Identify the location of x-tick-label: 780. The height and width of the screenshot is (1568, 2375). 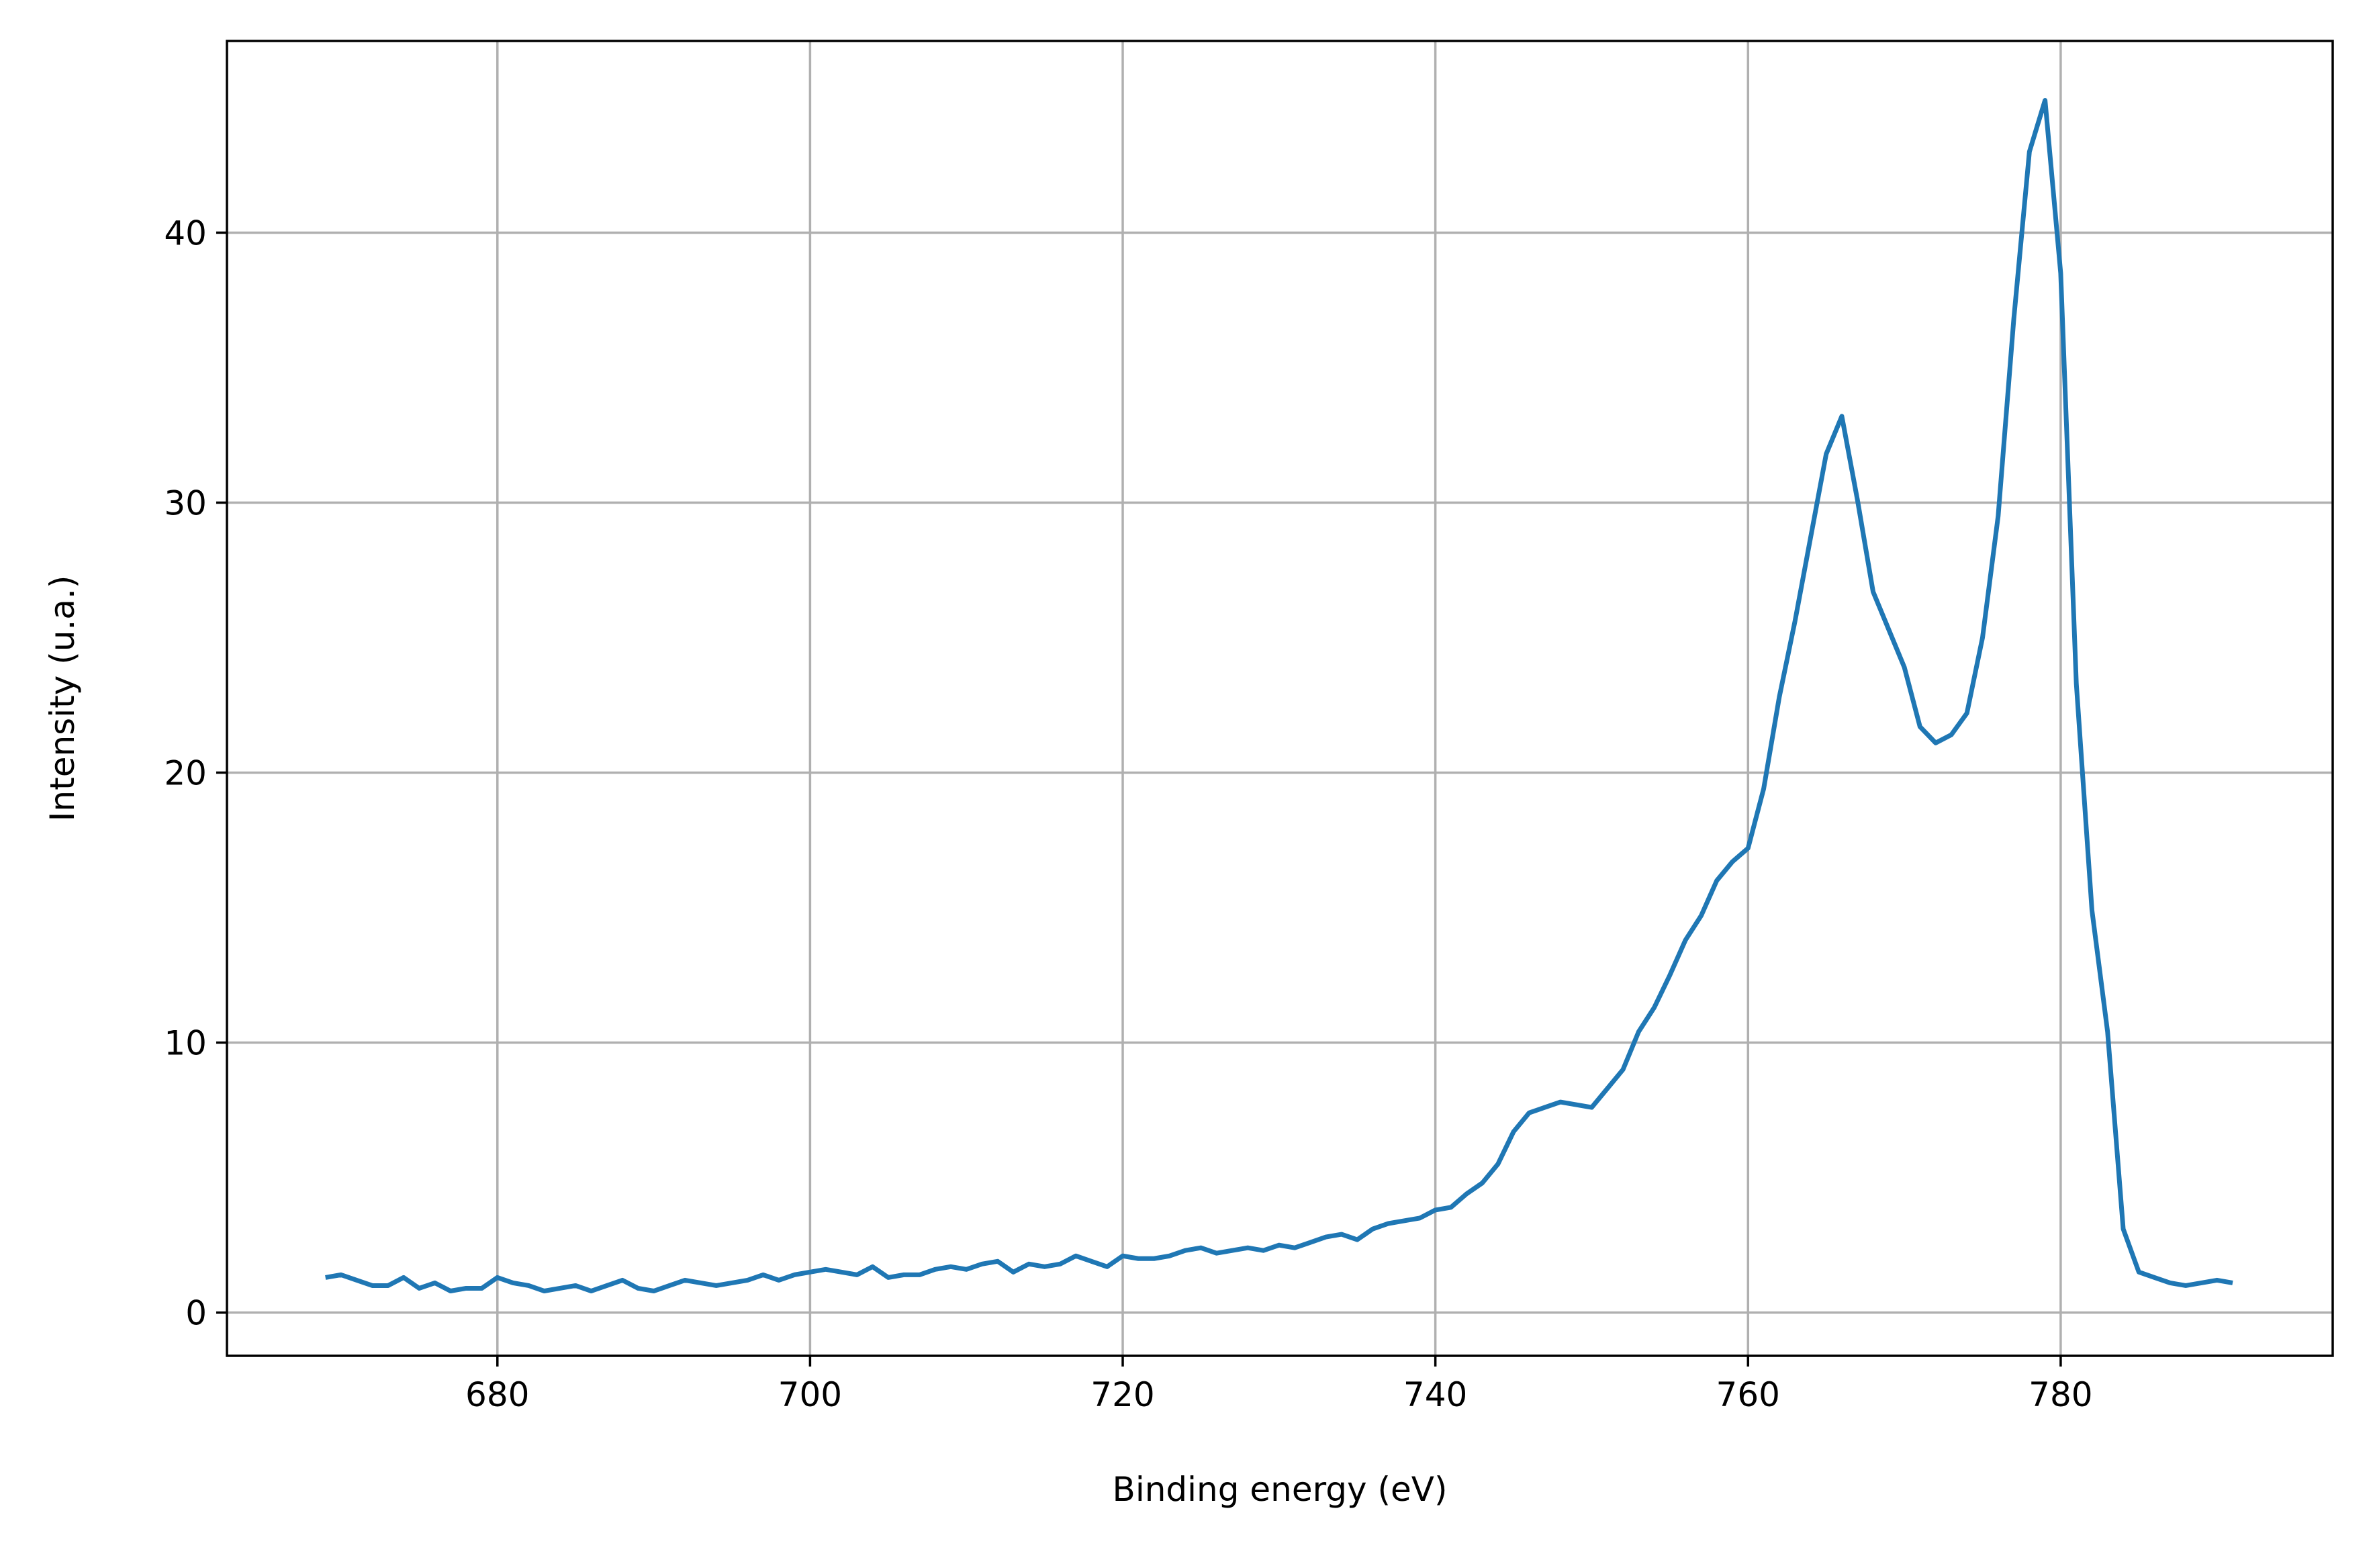
(2060, 1394).